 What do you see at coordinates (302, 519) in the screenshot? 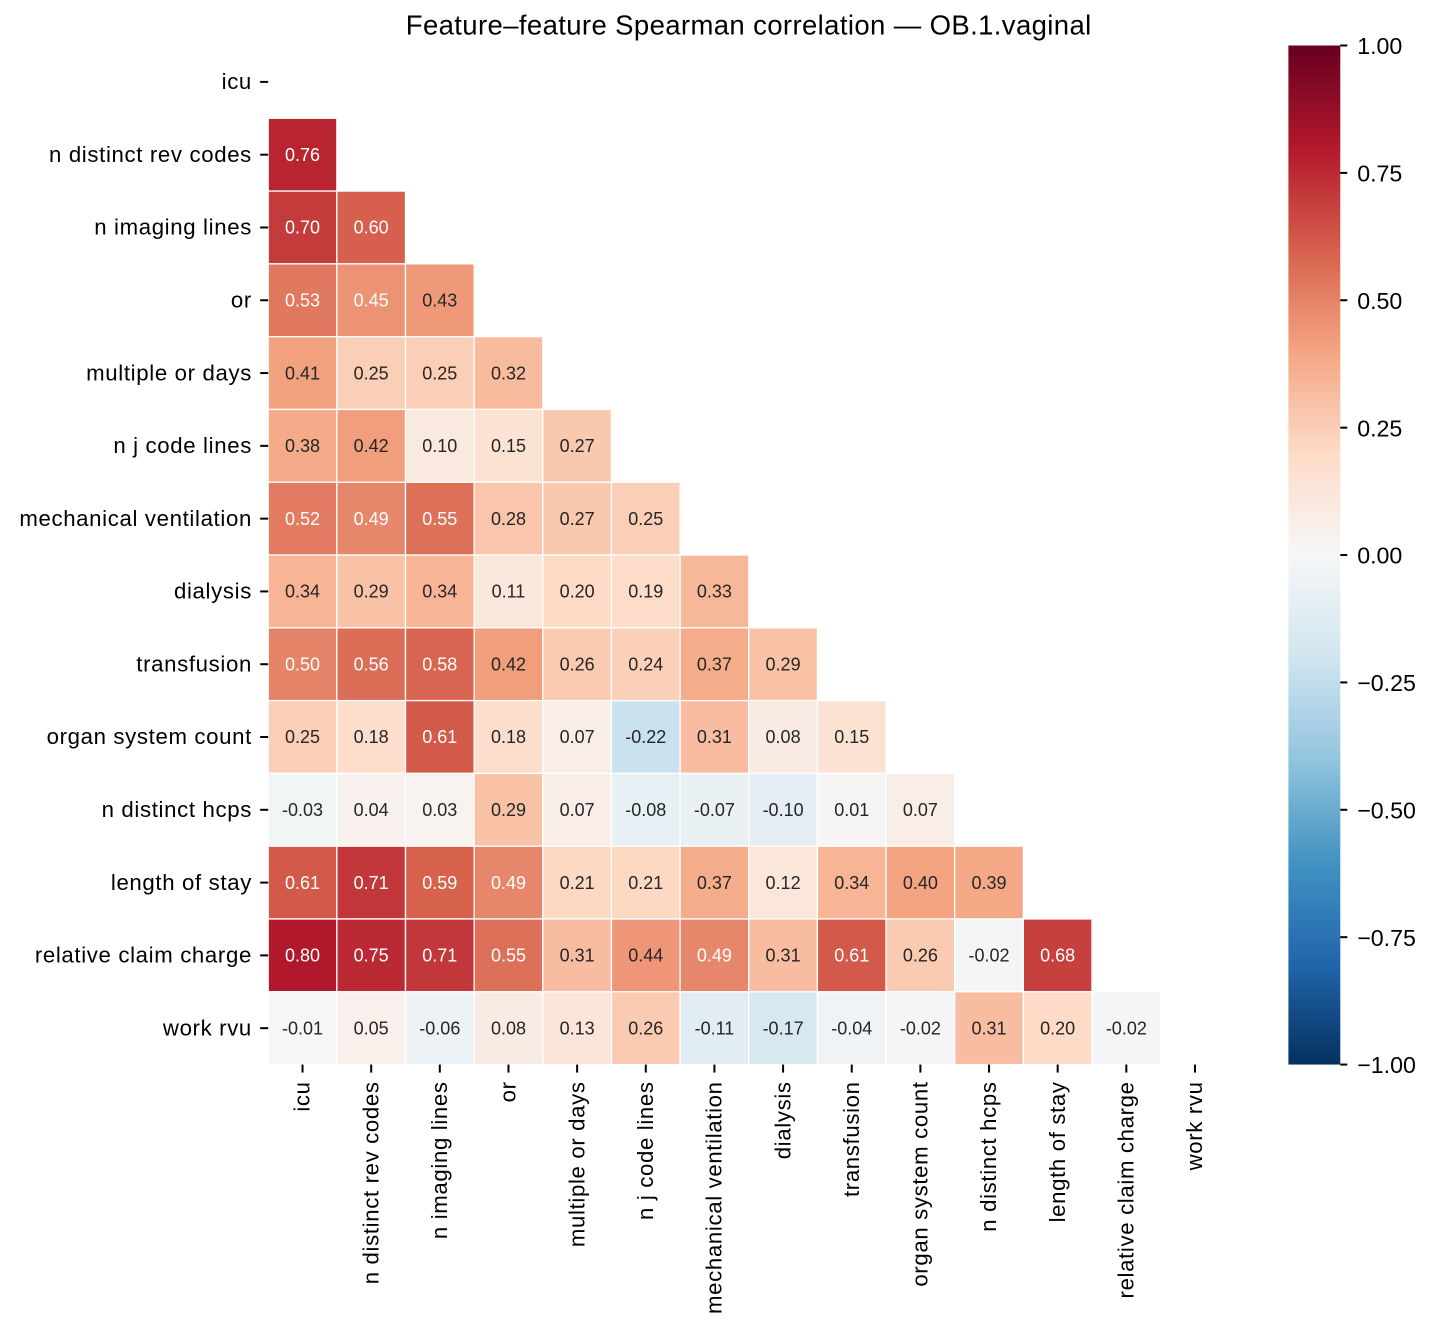
I see `svg-text: 0.52` at bounding box center [302, 519].